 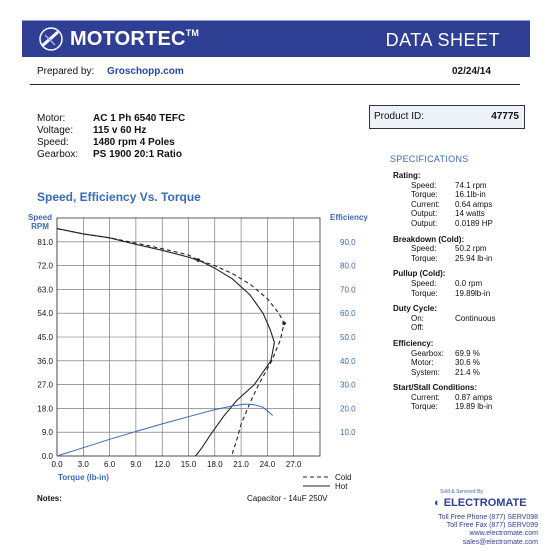 I want to click on spec-item: Speed: 0.0 rpm, so click(x=444, y=284).